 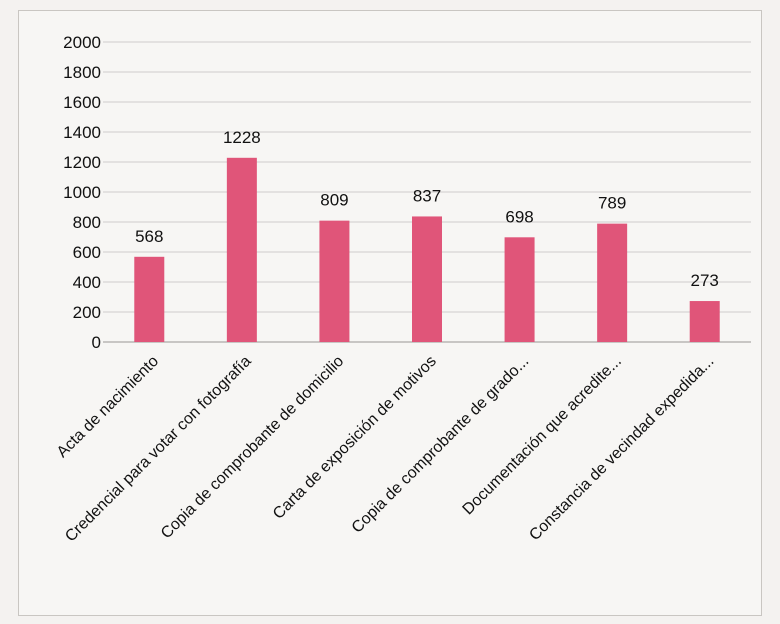 I want to click on x-tick-label: Credencial para votar con fotografía, so click(x=158, y=449).